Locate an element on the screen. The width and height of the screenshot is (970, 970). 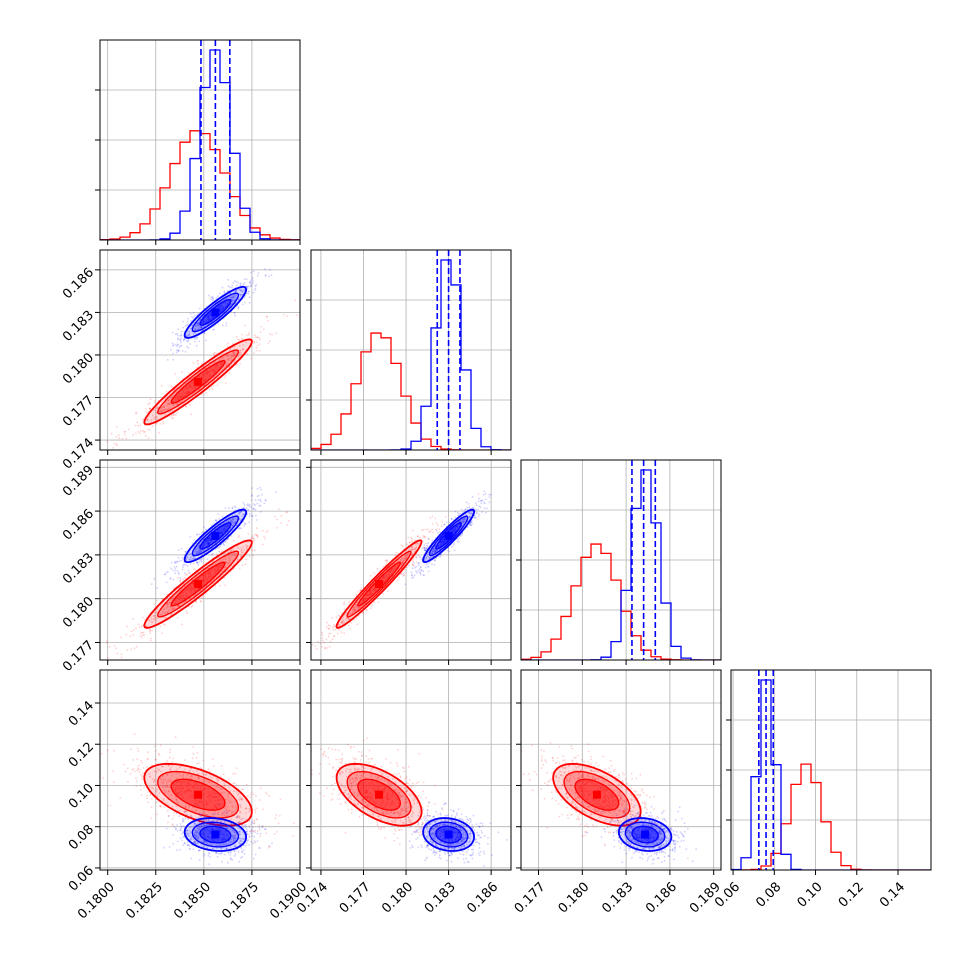
tick-label-y: 0.174 is located at coordinates (78, 454).